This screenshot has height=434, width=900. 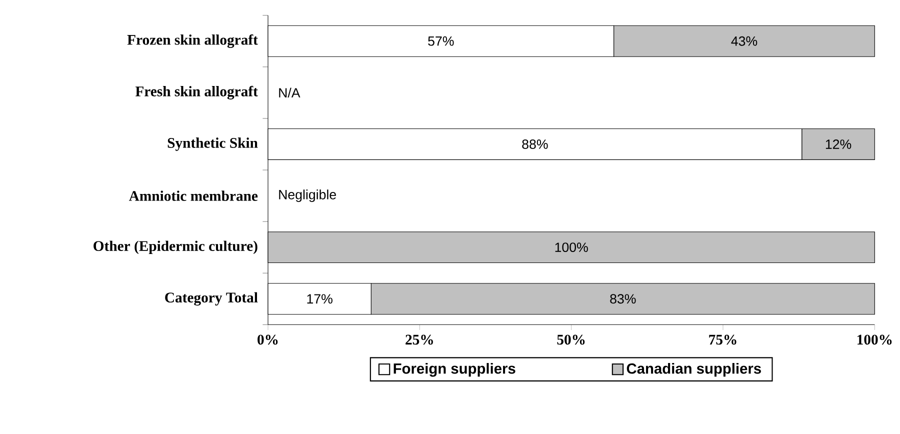 What do you see at coordinates (875, 339) in the screenshot?
I see `x-tick-label: 100%` at bounding box center [875, 339].